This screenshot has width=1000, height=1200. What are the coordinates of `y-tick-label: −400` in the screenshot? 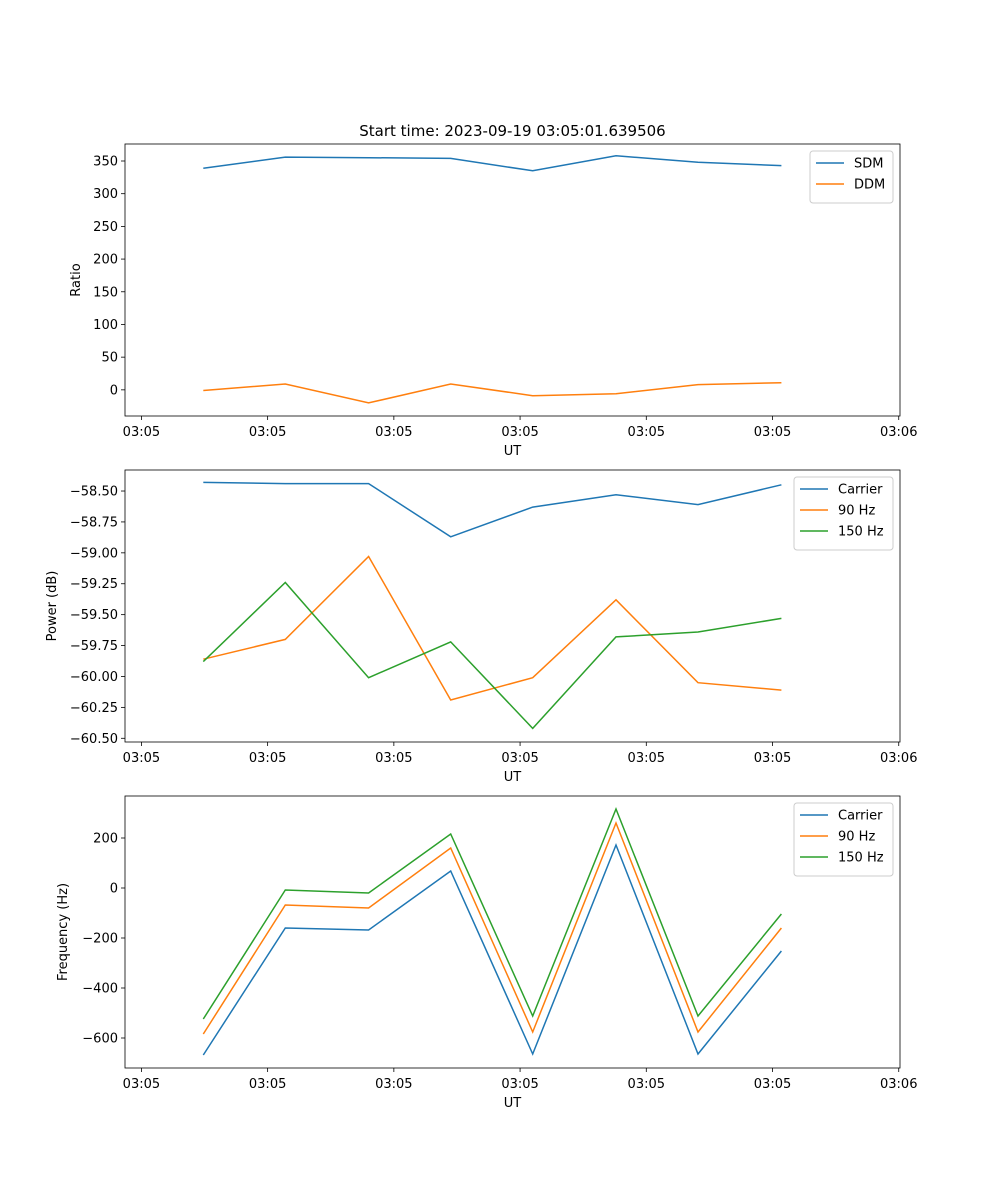 It's located at (100, 989).